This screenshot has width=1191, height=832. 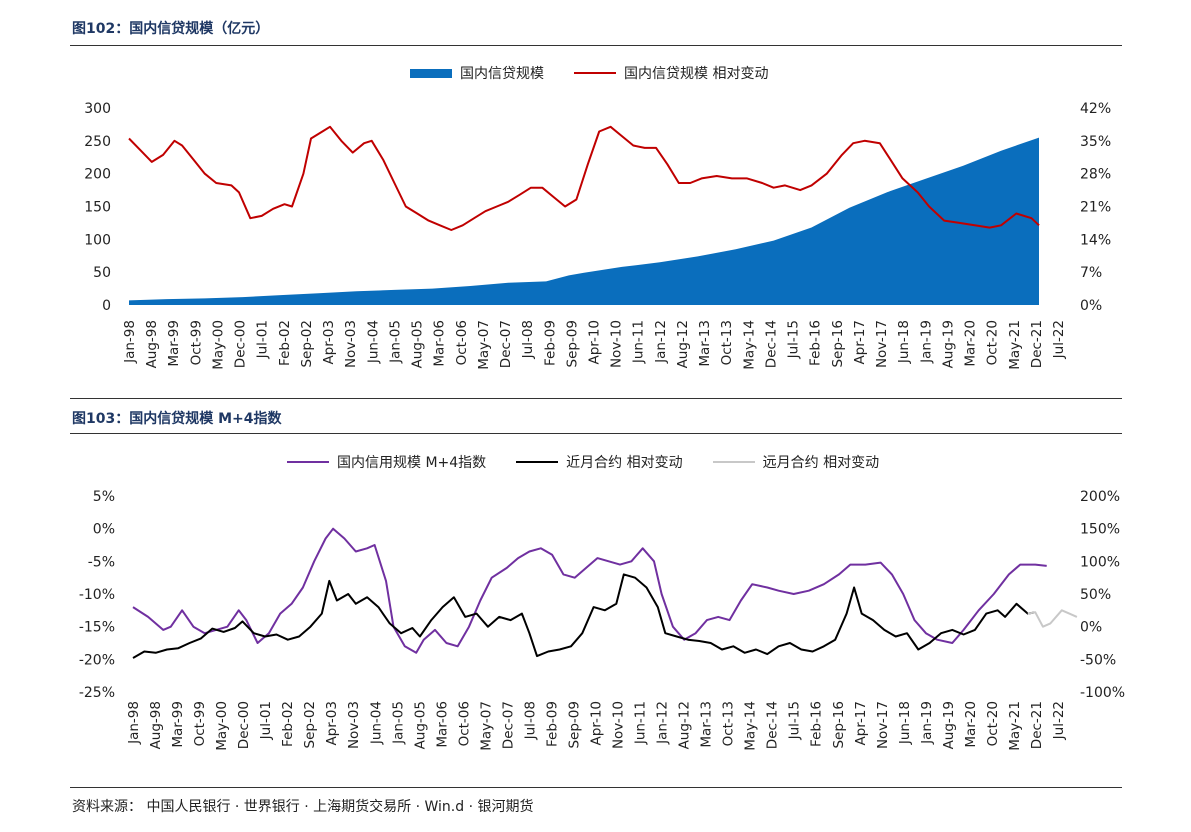 I want to click on legend-gray-line-swatch, so click(x=733, y=462).